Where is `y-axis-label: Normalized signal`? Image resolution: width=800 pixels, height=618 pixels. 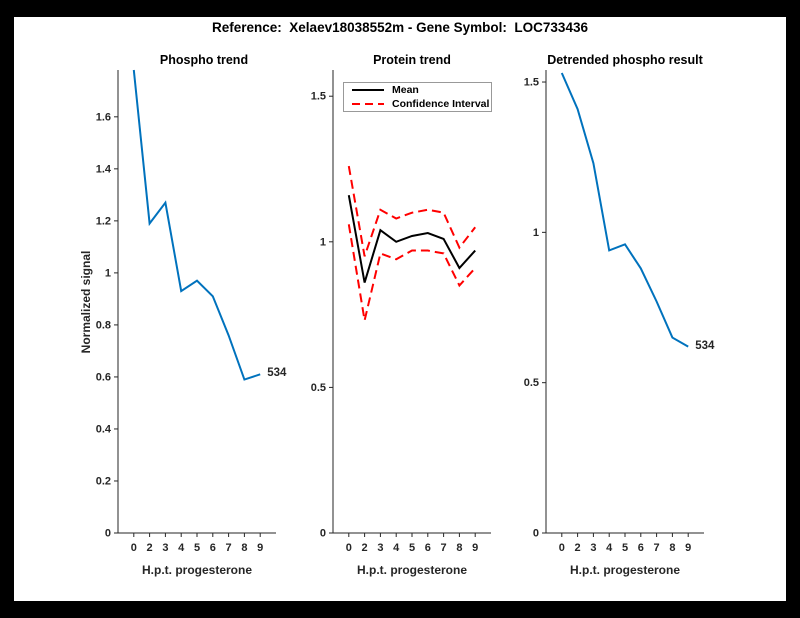
y-axis-label: Normalized signal is located at coordinates (86, 302).